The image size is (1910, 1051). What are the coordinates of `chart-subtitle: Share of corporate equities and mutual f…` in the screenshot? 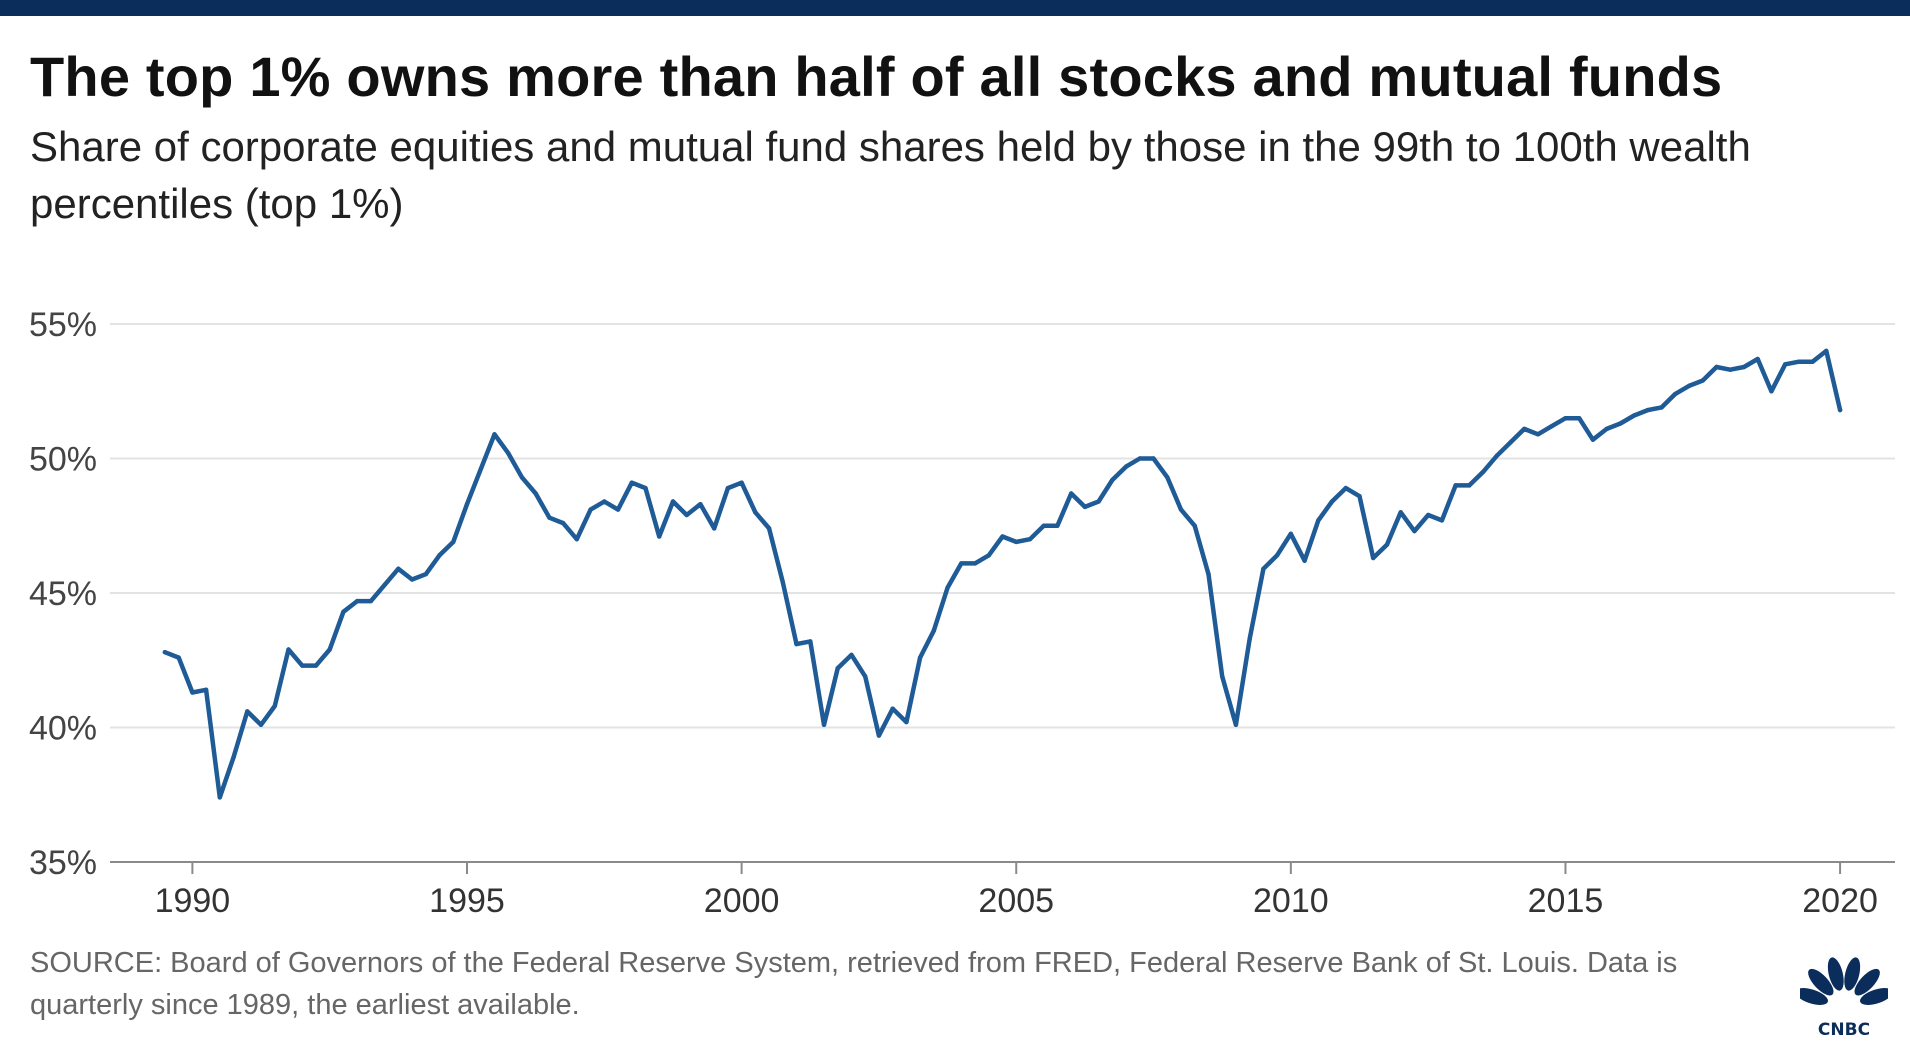 It's located at (890, 175).